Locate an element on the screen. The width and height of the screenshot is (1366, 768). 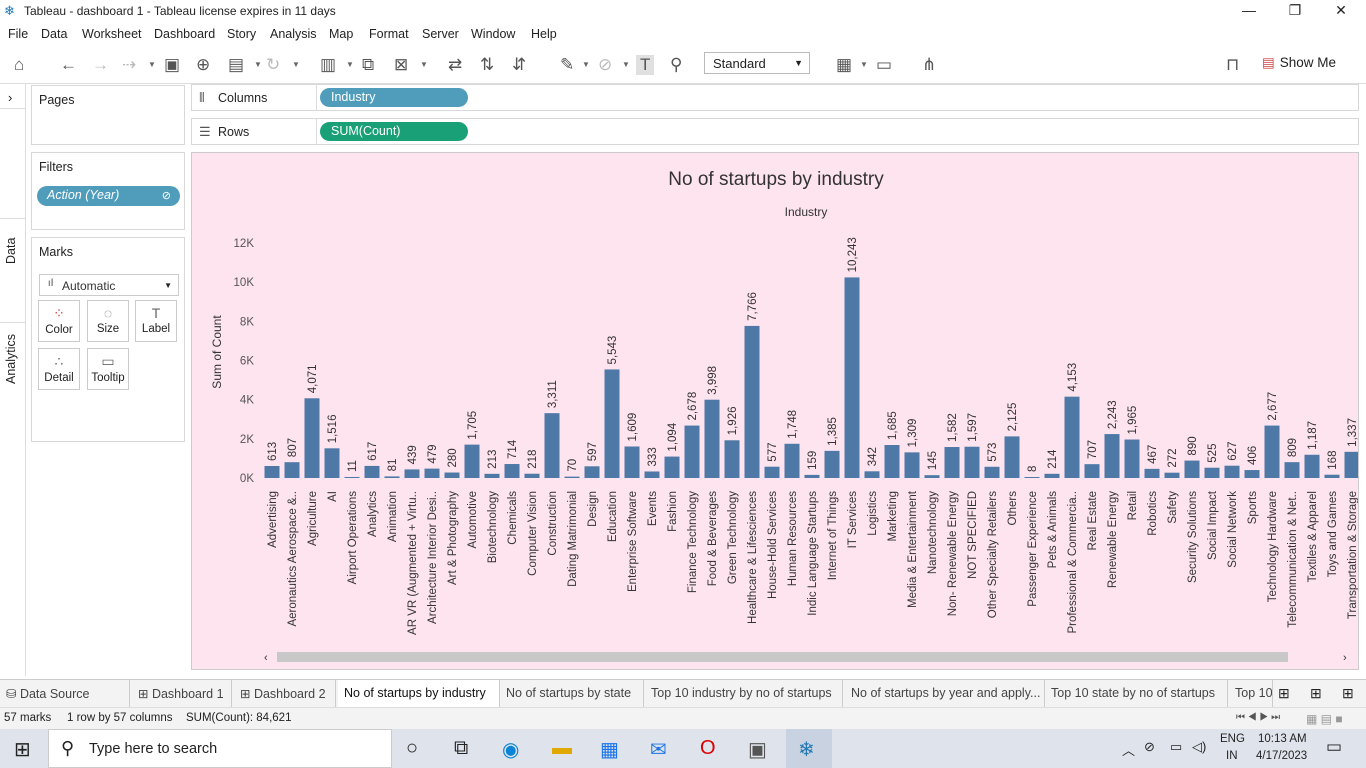
sort-ascending-icon: ⇅ is located at coordinates (487, 64).